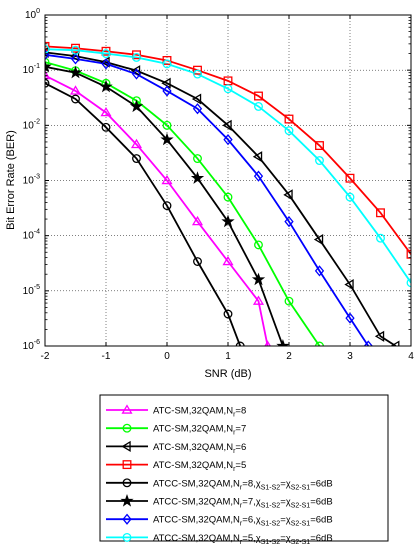  Describe the element at coordinates (199, 430) in the screenshot. I see `legend-label: ATC-SM,32QAM,Nr=7` at that location.